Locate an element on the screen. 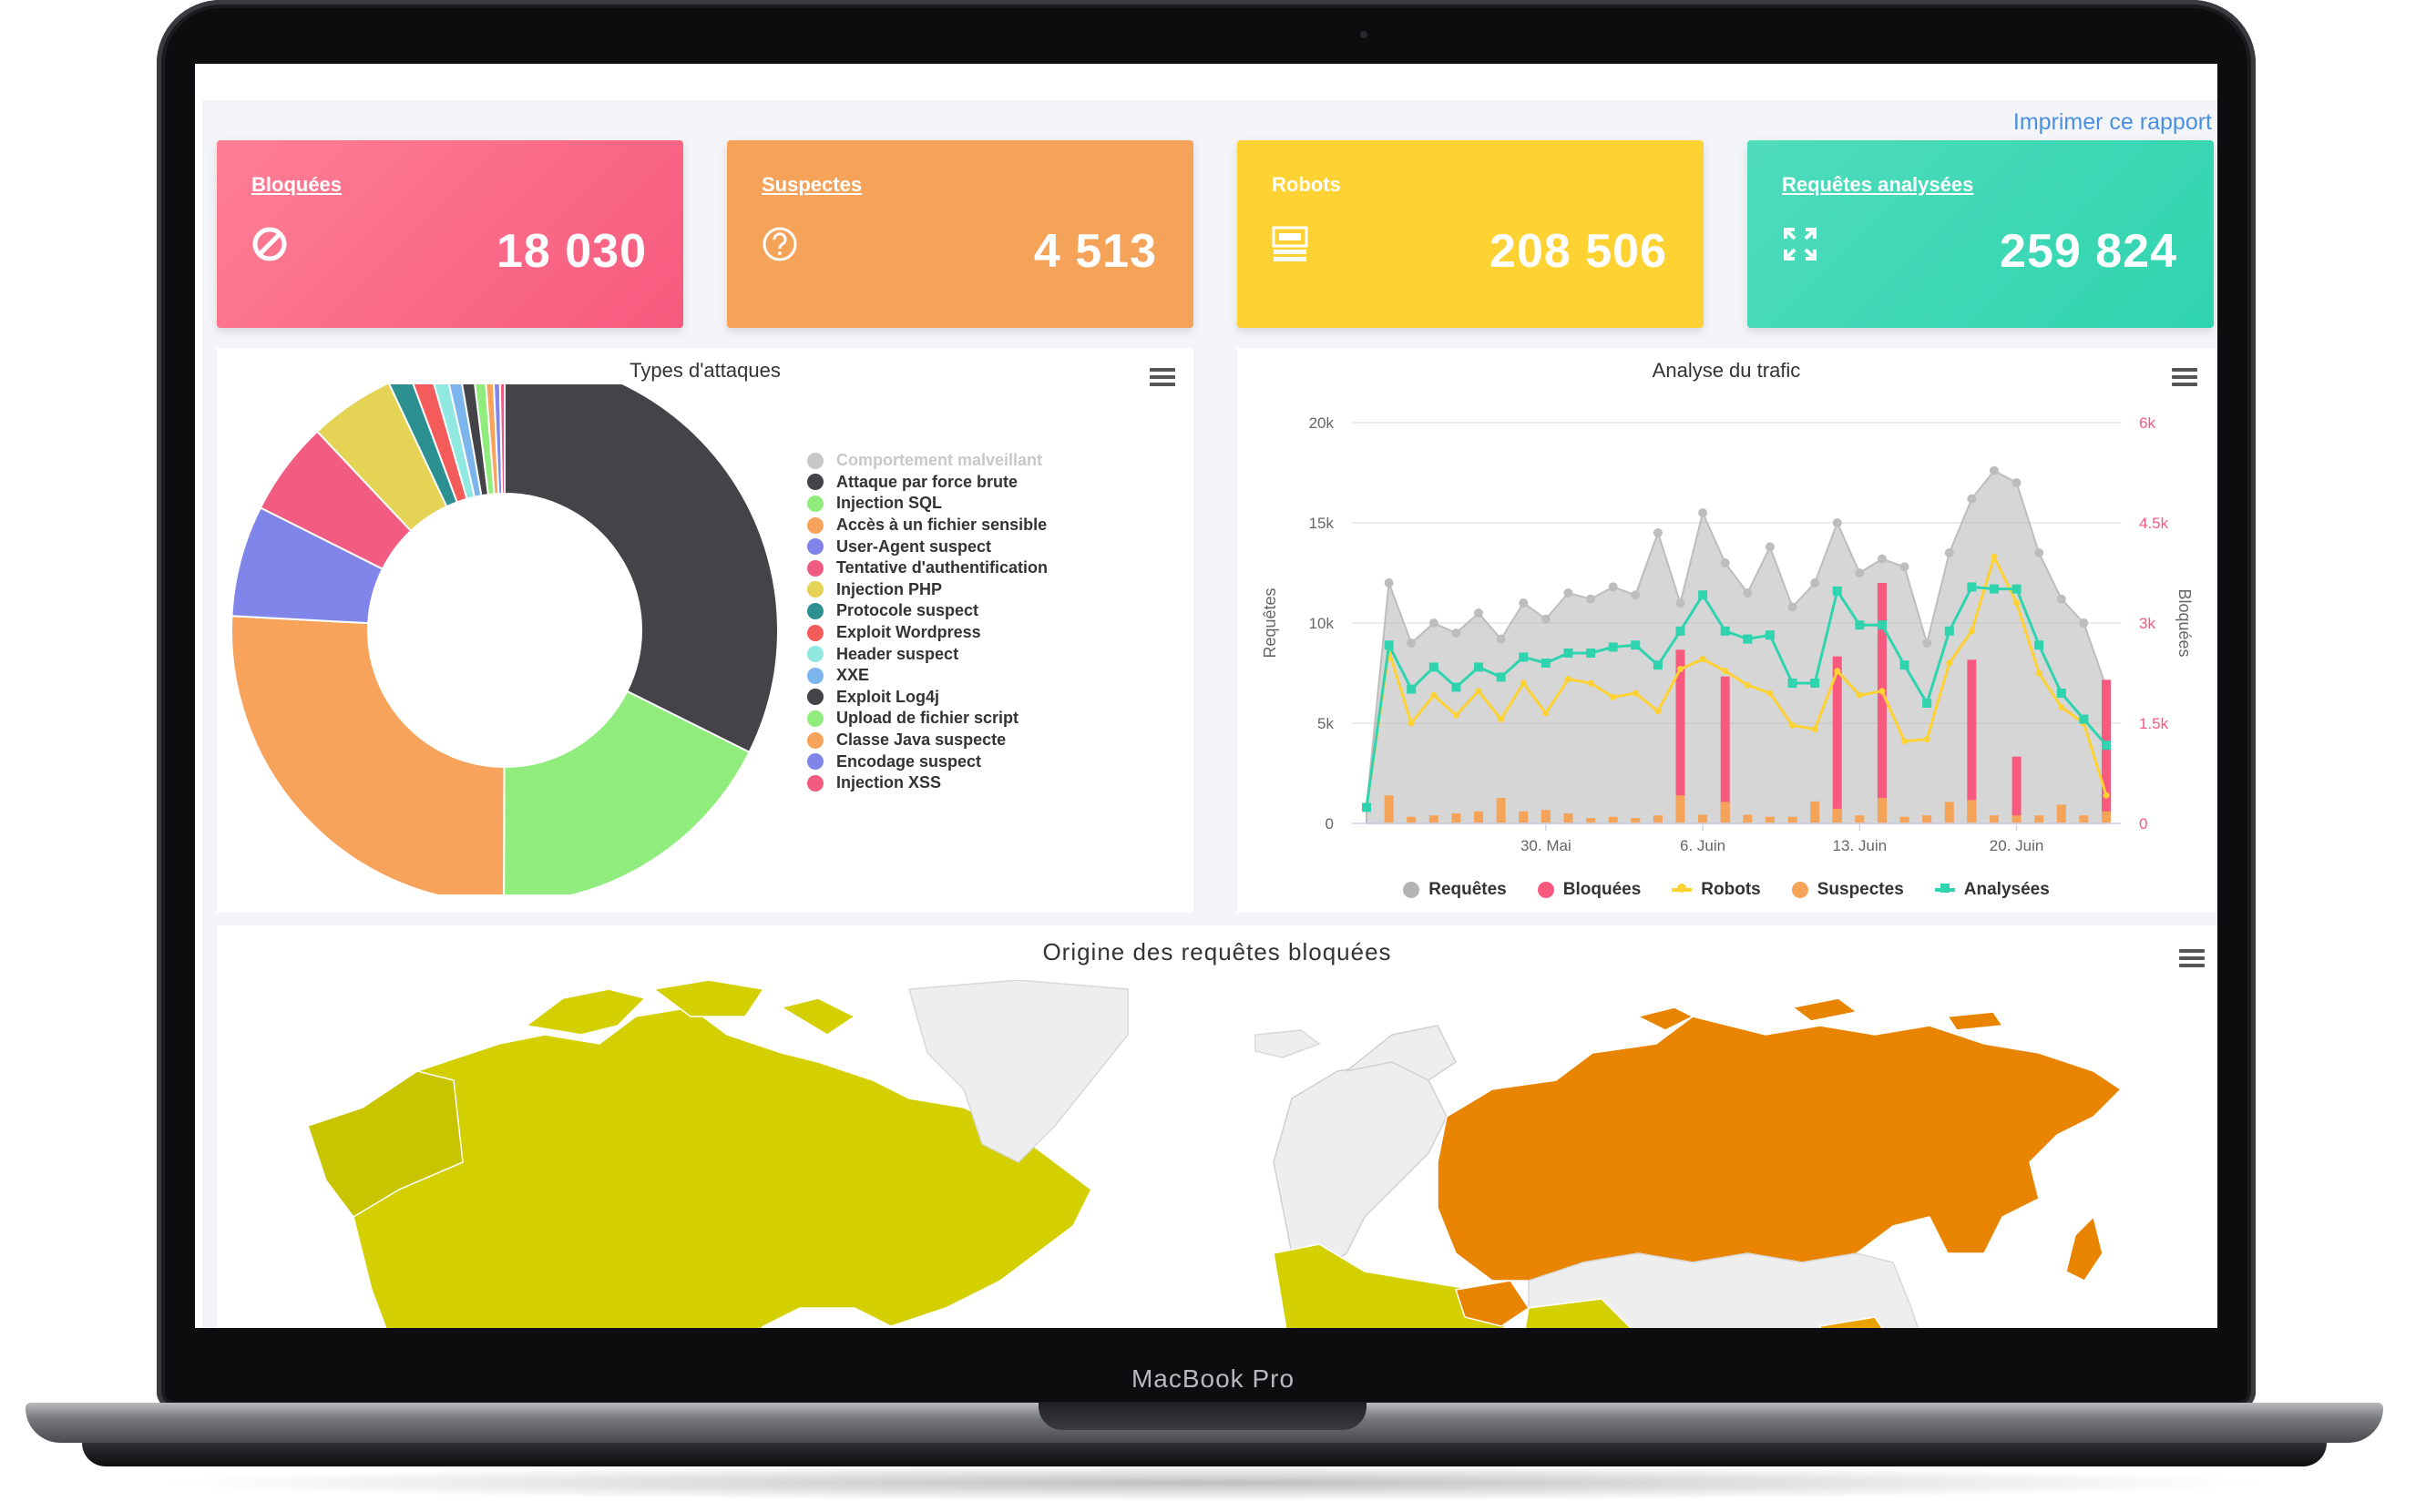 The height and width of the screenshot is (1512, 2426). chart-menu-icon is located at coordinates (2185, 377).